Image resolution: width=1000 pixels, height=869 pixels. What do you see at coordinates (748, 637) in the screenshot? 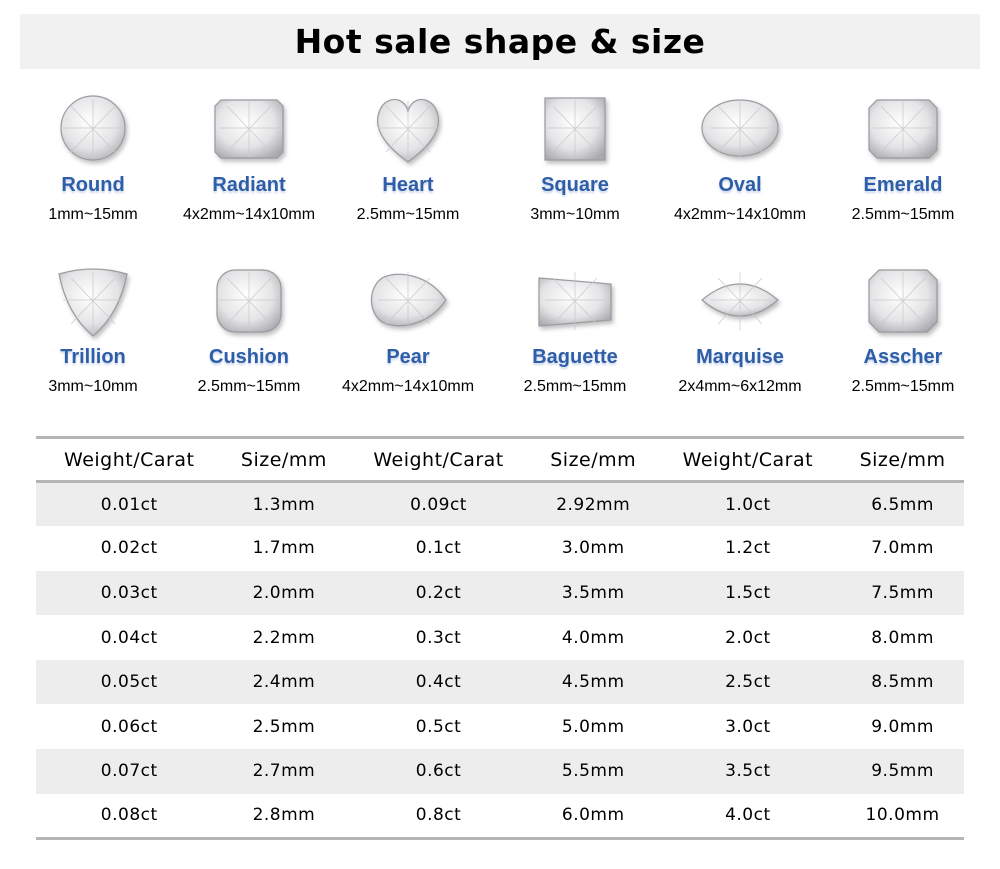
I see `table-cell: 2.0ct` at bounding box center [748, 637].